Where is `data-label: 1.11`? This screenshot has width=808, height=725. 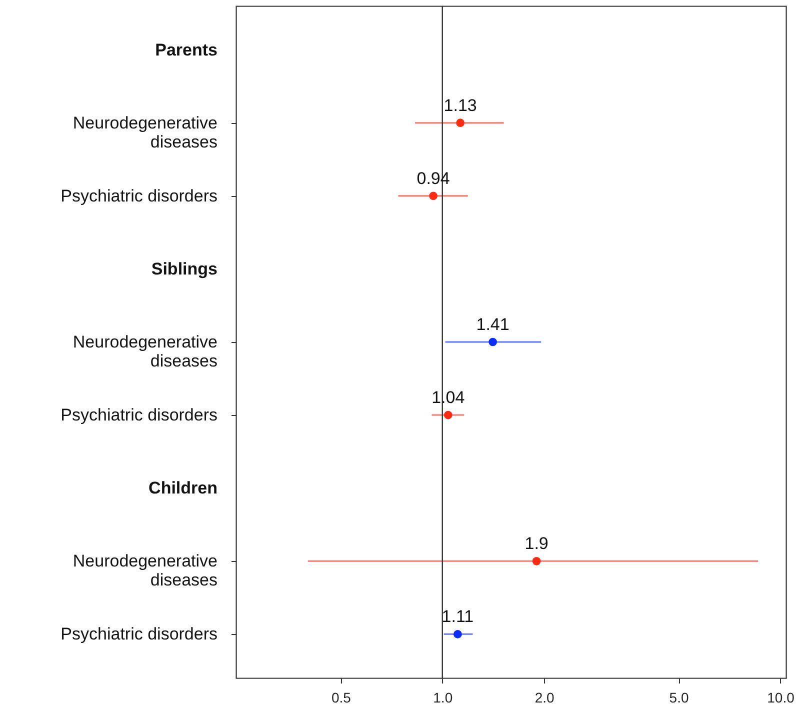 data-label: 1.11 is located at coordinates (458, 616).